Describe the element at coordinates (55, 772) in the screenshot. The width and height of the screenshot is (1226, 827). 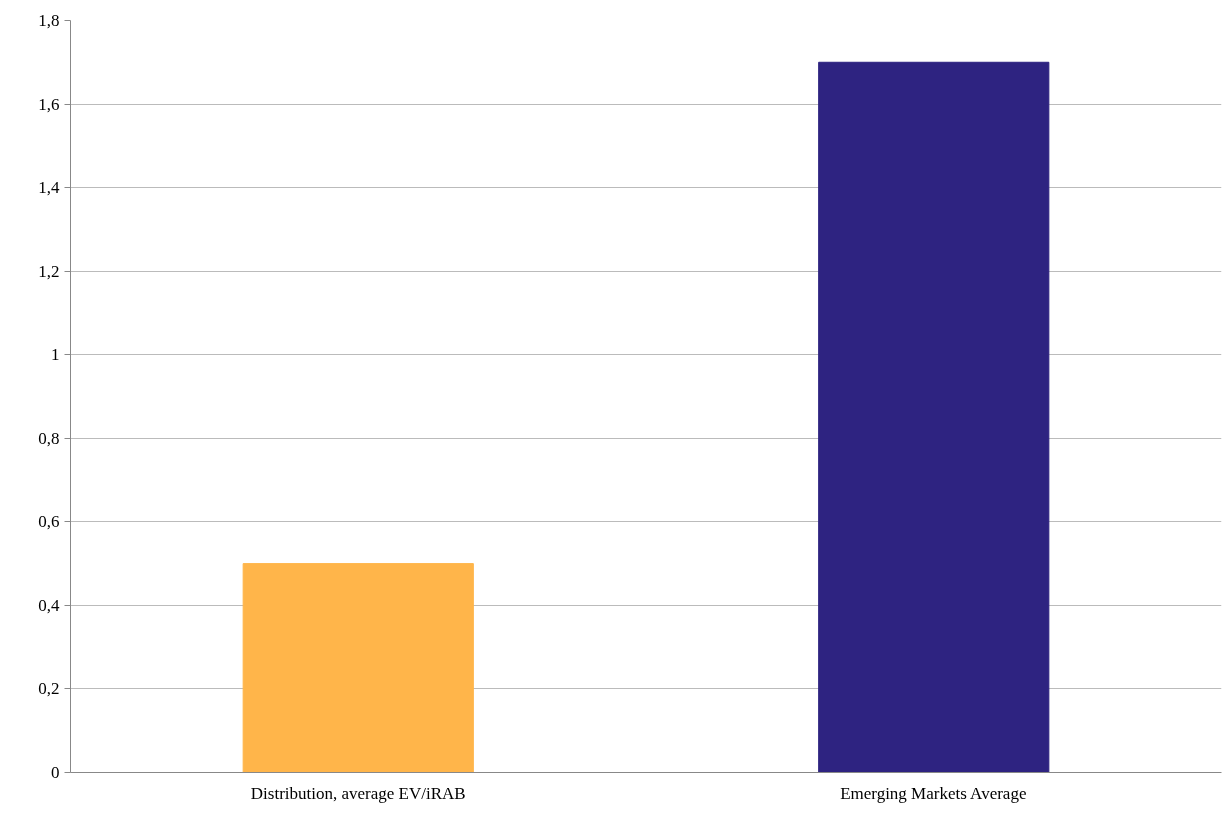
I see `y-tick-label: 0` at that location.